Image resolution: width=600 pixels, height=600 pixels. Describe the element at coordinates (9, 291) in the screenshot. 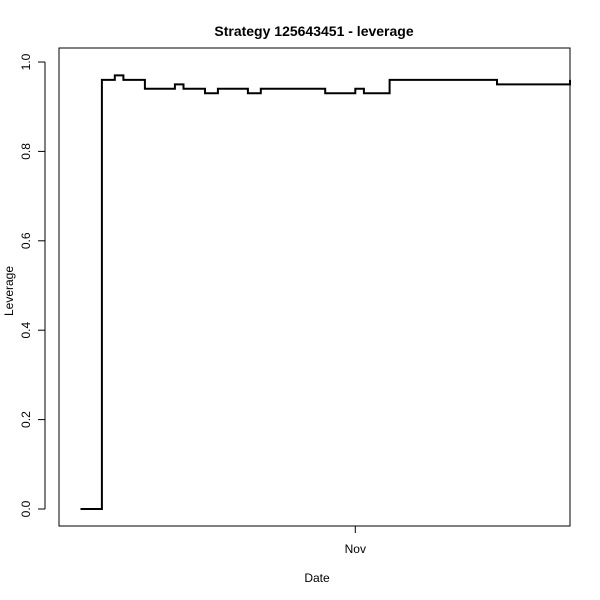

I see `y-axis-label: Leverage` at that location.